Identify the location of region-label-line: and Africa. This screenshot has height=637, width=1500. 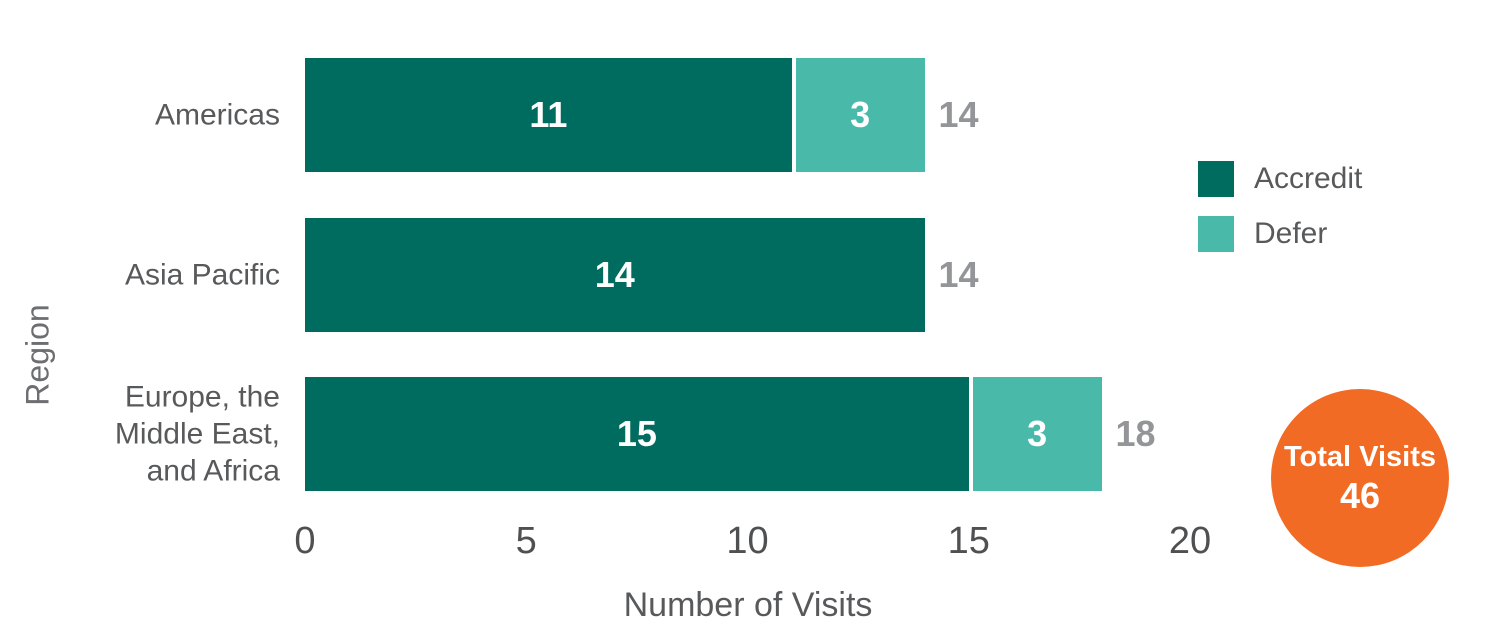
(213, 471).